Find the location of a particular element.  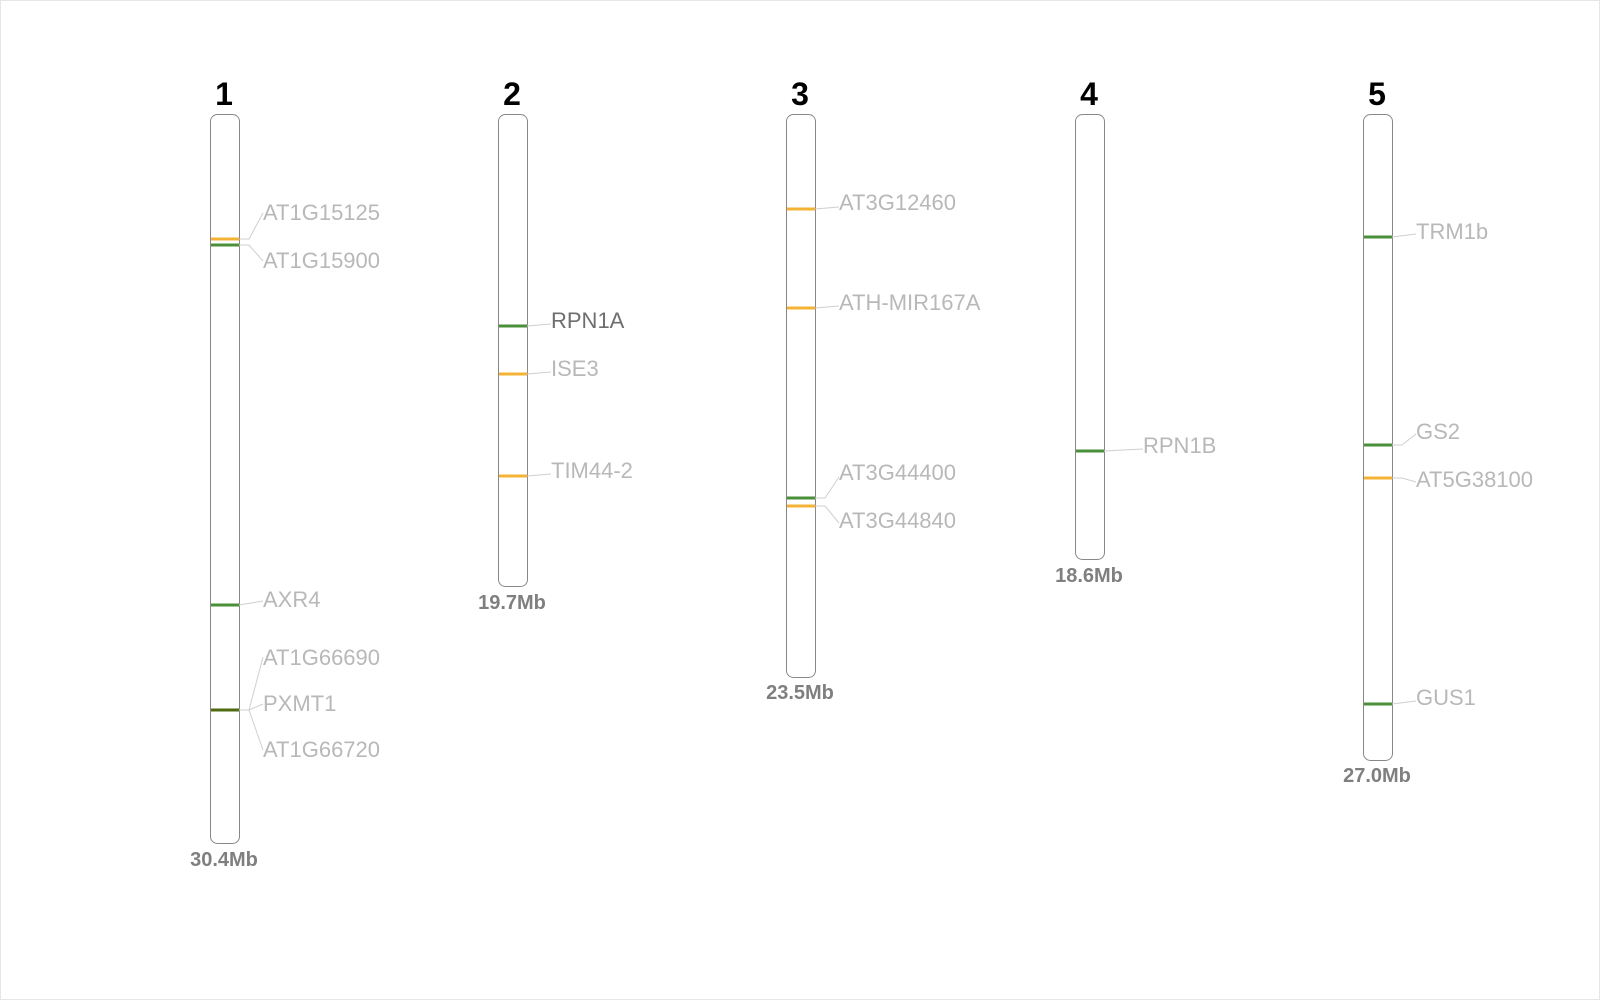

gene-marker: AXR4 is located at coordinates (265, 599).